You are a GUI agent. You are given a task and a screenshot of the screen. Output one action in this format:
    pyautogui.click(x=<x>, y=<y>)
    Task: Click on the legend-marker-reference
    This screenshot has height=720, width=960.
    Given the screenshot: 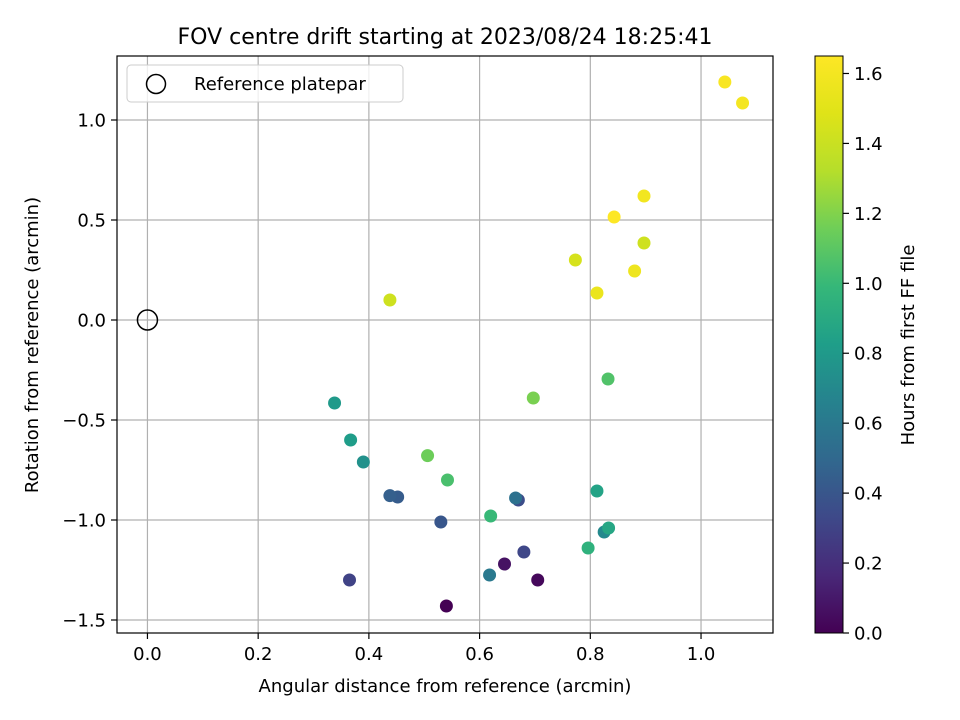 What is the action you would take?
    pyautogui.click(x=156, y=84)
    